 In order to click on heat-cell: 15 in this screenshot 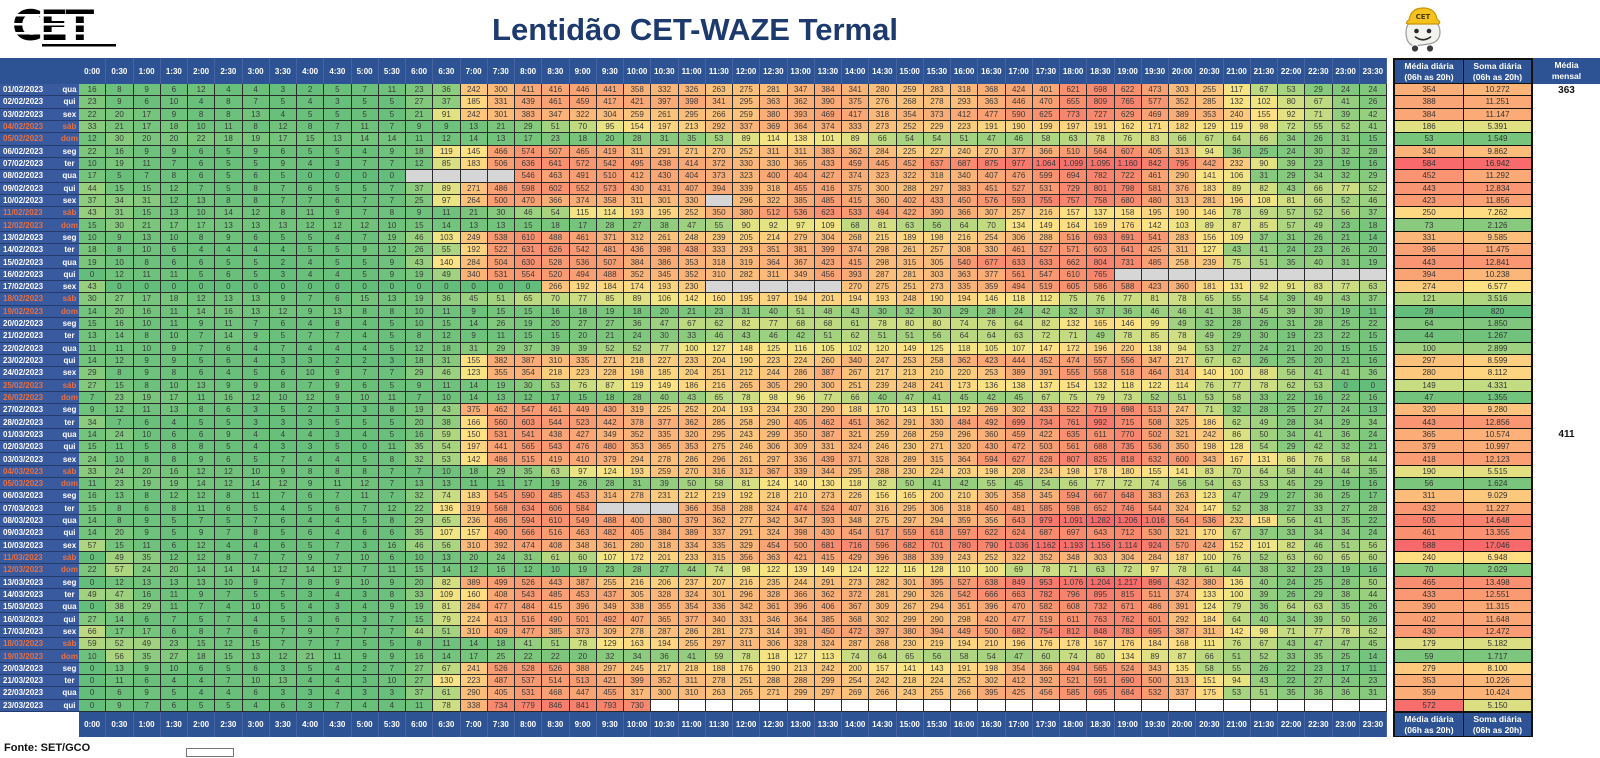, I will do `click(501, 311)`.